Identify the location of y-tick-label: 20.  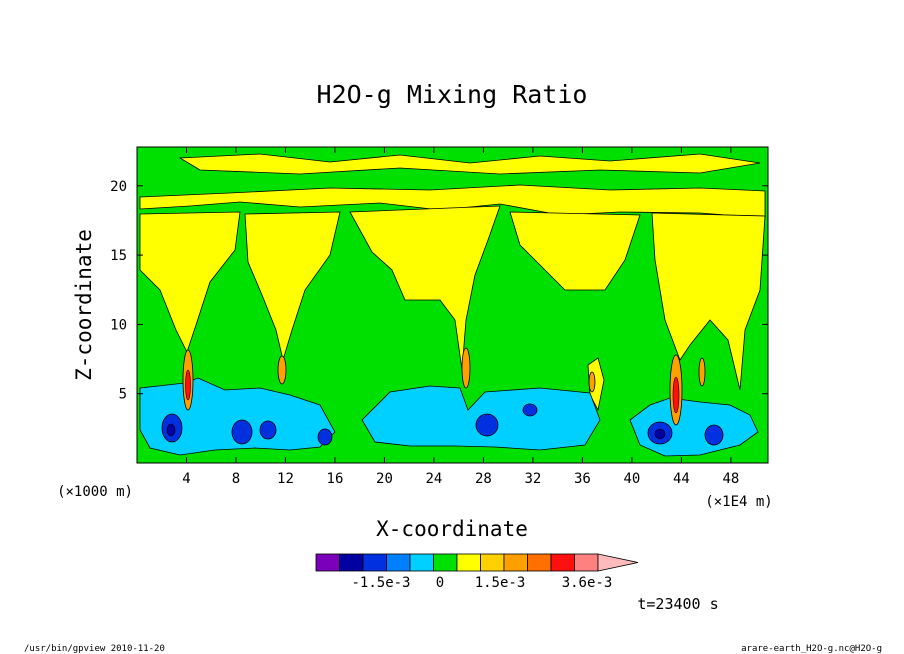
(118, 187).